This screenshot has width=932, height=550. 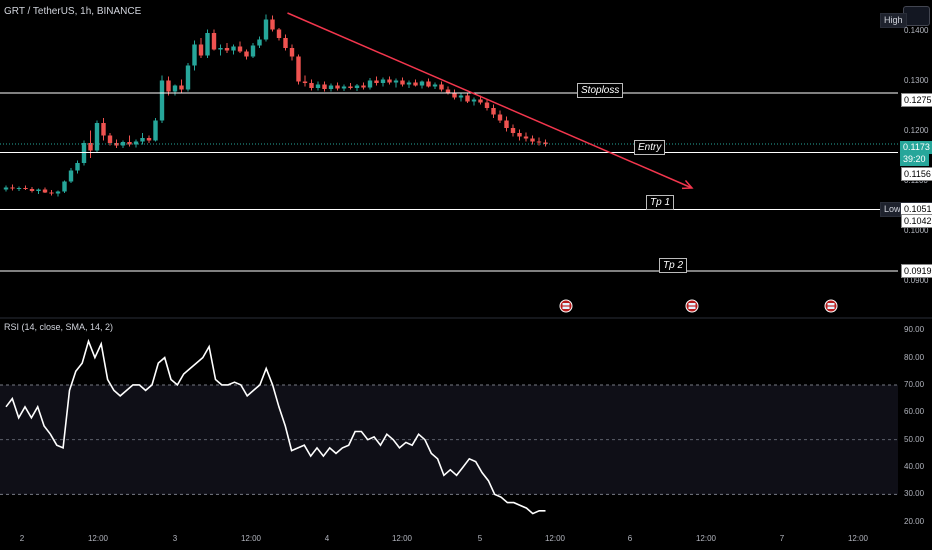 I want to click on tp1-label: Tp 1, so click(x=660, y=202).